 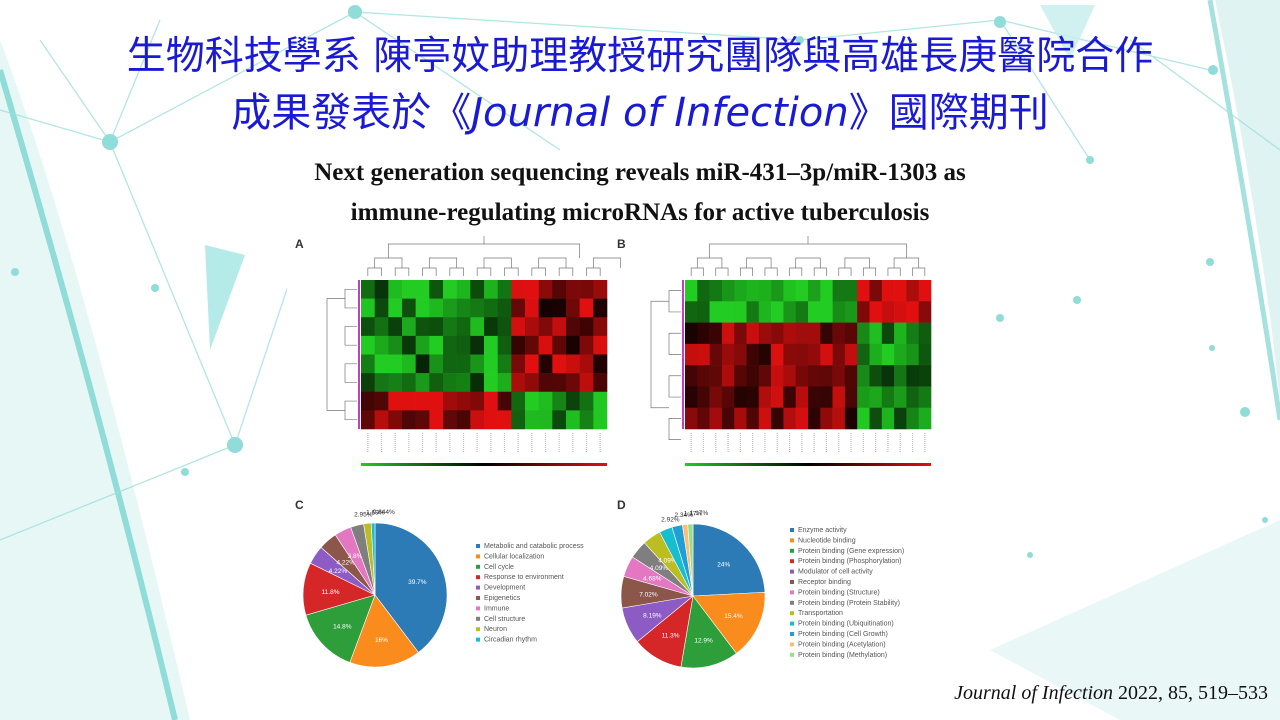 I want to click on pie-c-slice-label-3: 11.8%, so click(x=331, y=592).